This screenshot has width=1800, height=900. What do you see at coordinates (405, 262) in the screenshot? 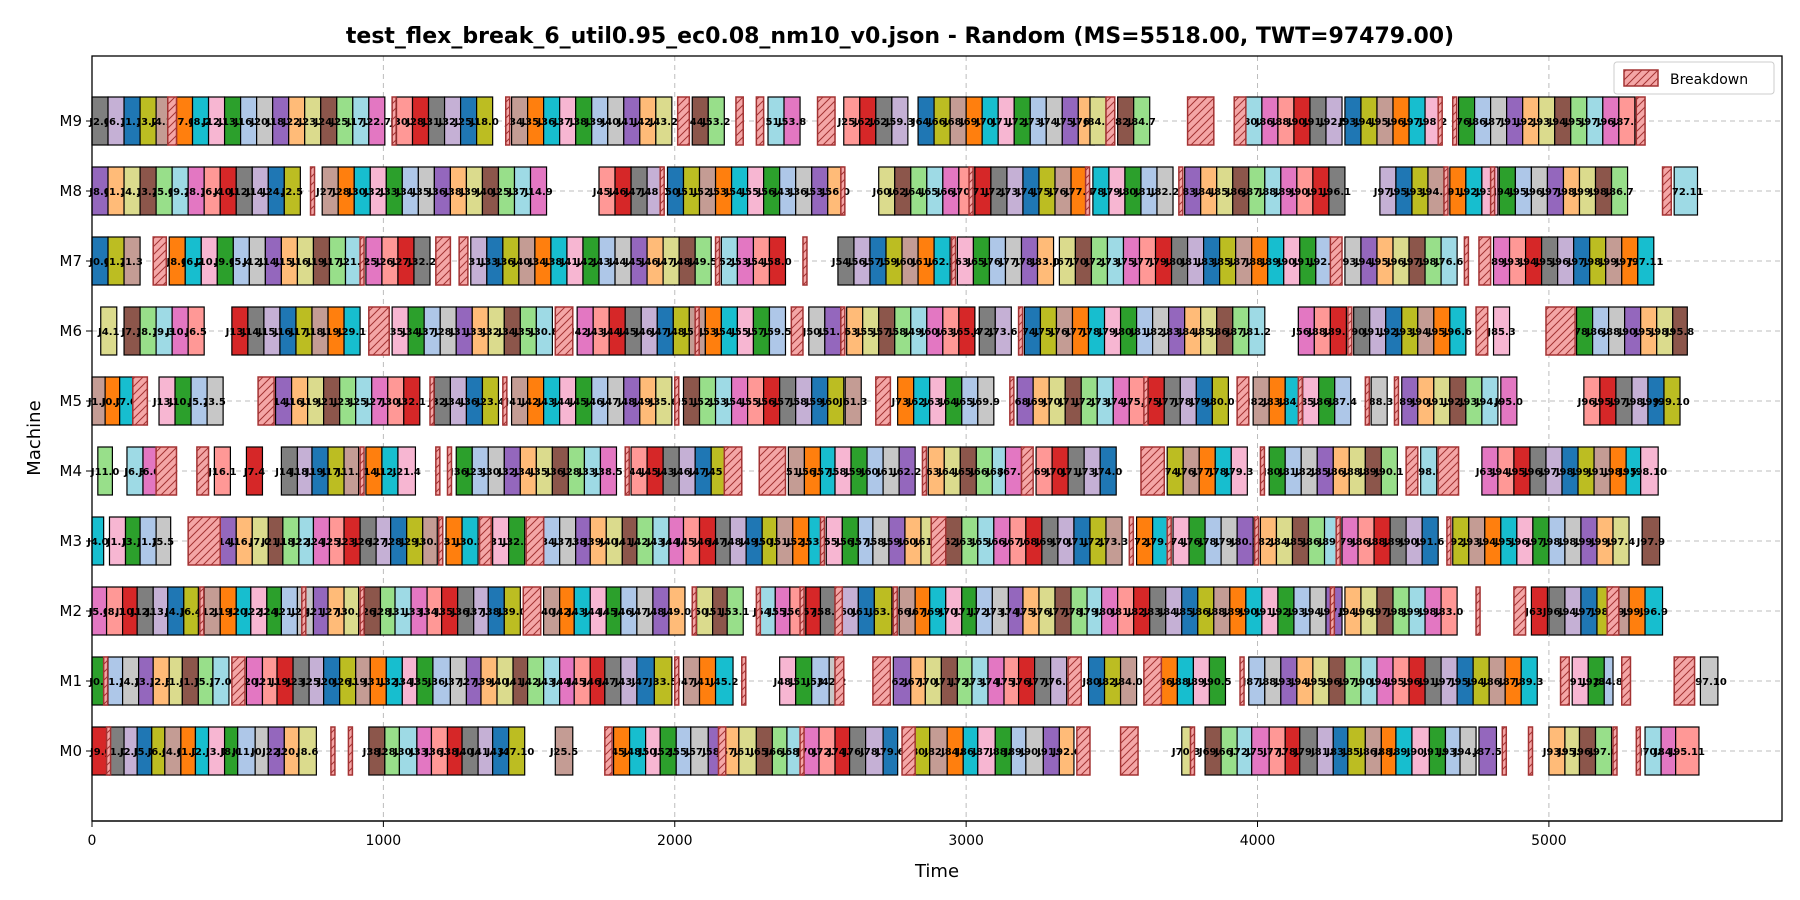
I see `operation-label: J27.3` at bounding box center [405, 262].